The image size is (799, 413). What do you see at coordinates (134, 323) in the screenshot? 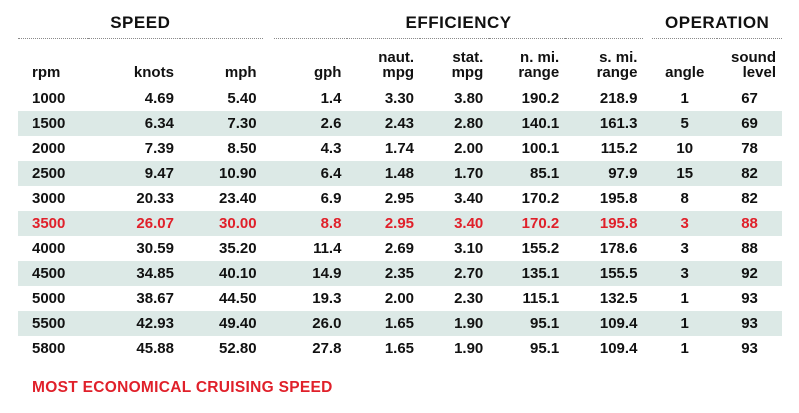
I see `cell-knots: 42.93` at bounding box center [134, 323].